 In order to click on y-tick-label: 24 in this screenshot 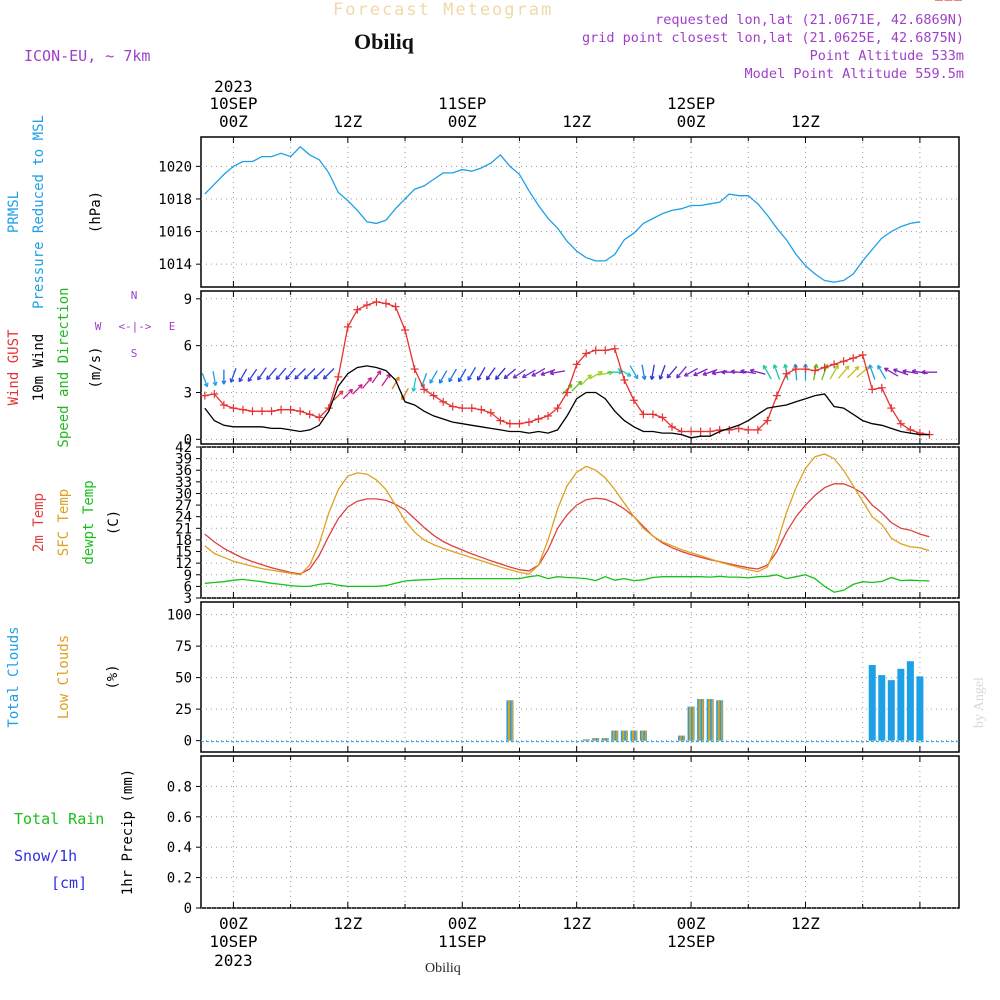, I will do `click(183, 518)`.